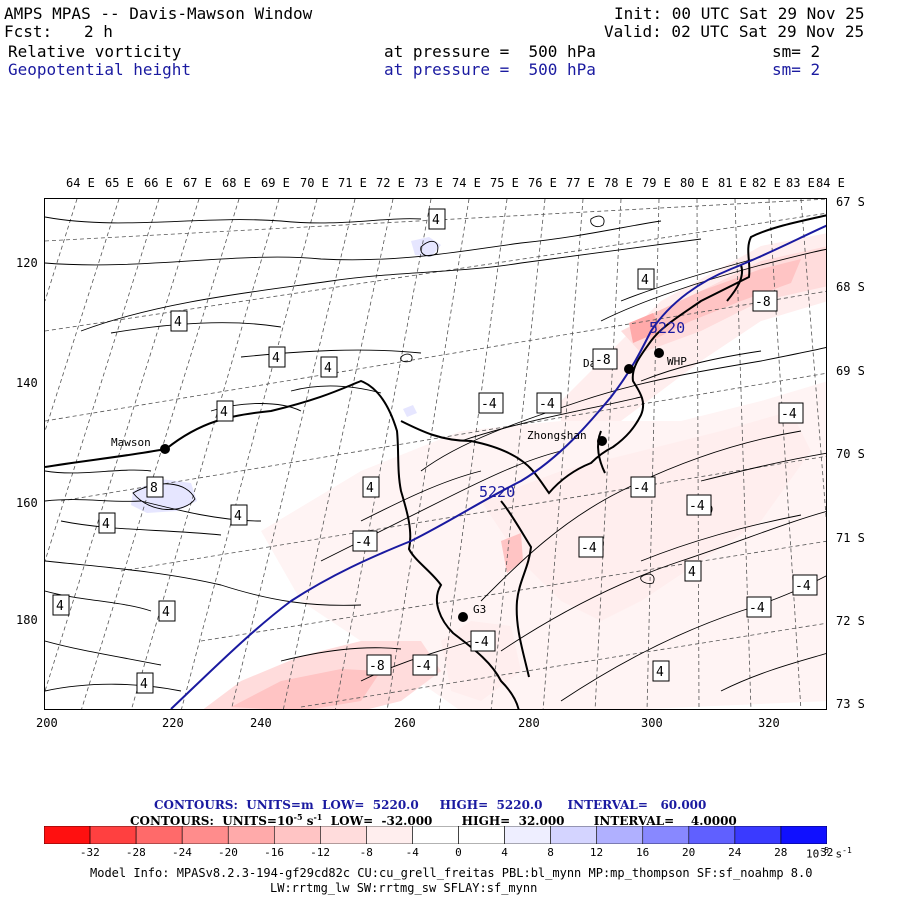 Image resolution: width=900 pixels, height=900 pixels. What do you see at coordinates (47, 723) in the screenshot?
I see `x-grid-label: 200` at bounding box center [47, 723].